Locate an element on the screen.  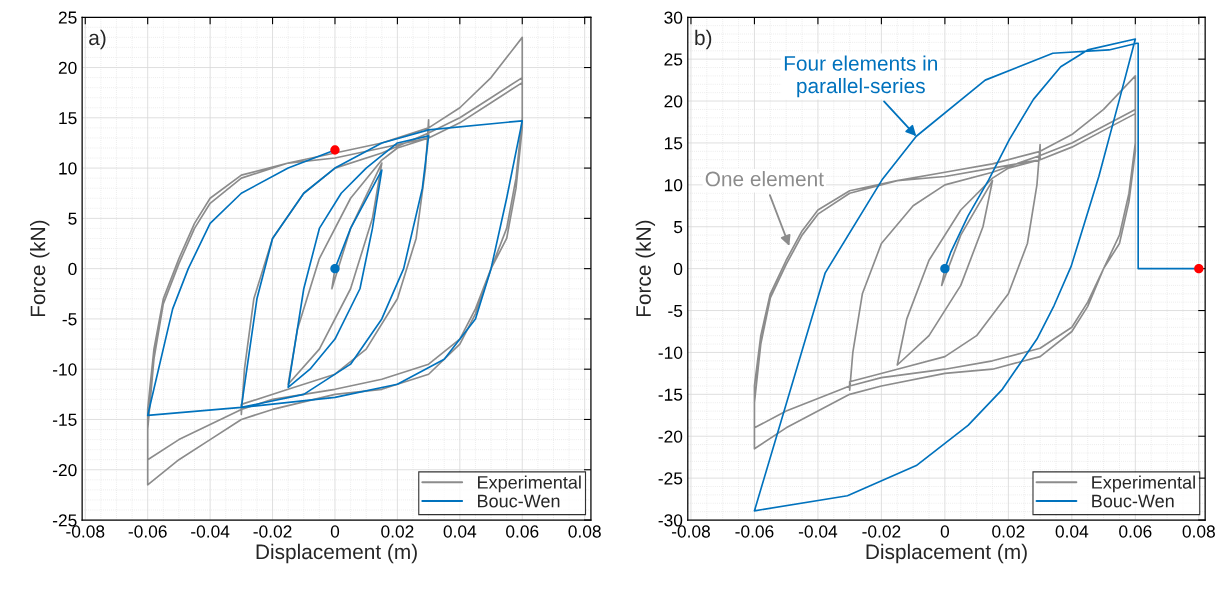
y-tick-label: -30 is located at coordinates (670, 520).